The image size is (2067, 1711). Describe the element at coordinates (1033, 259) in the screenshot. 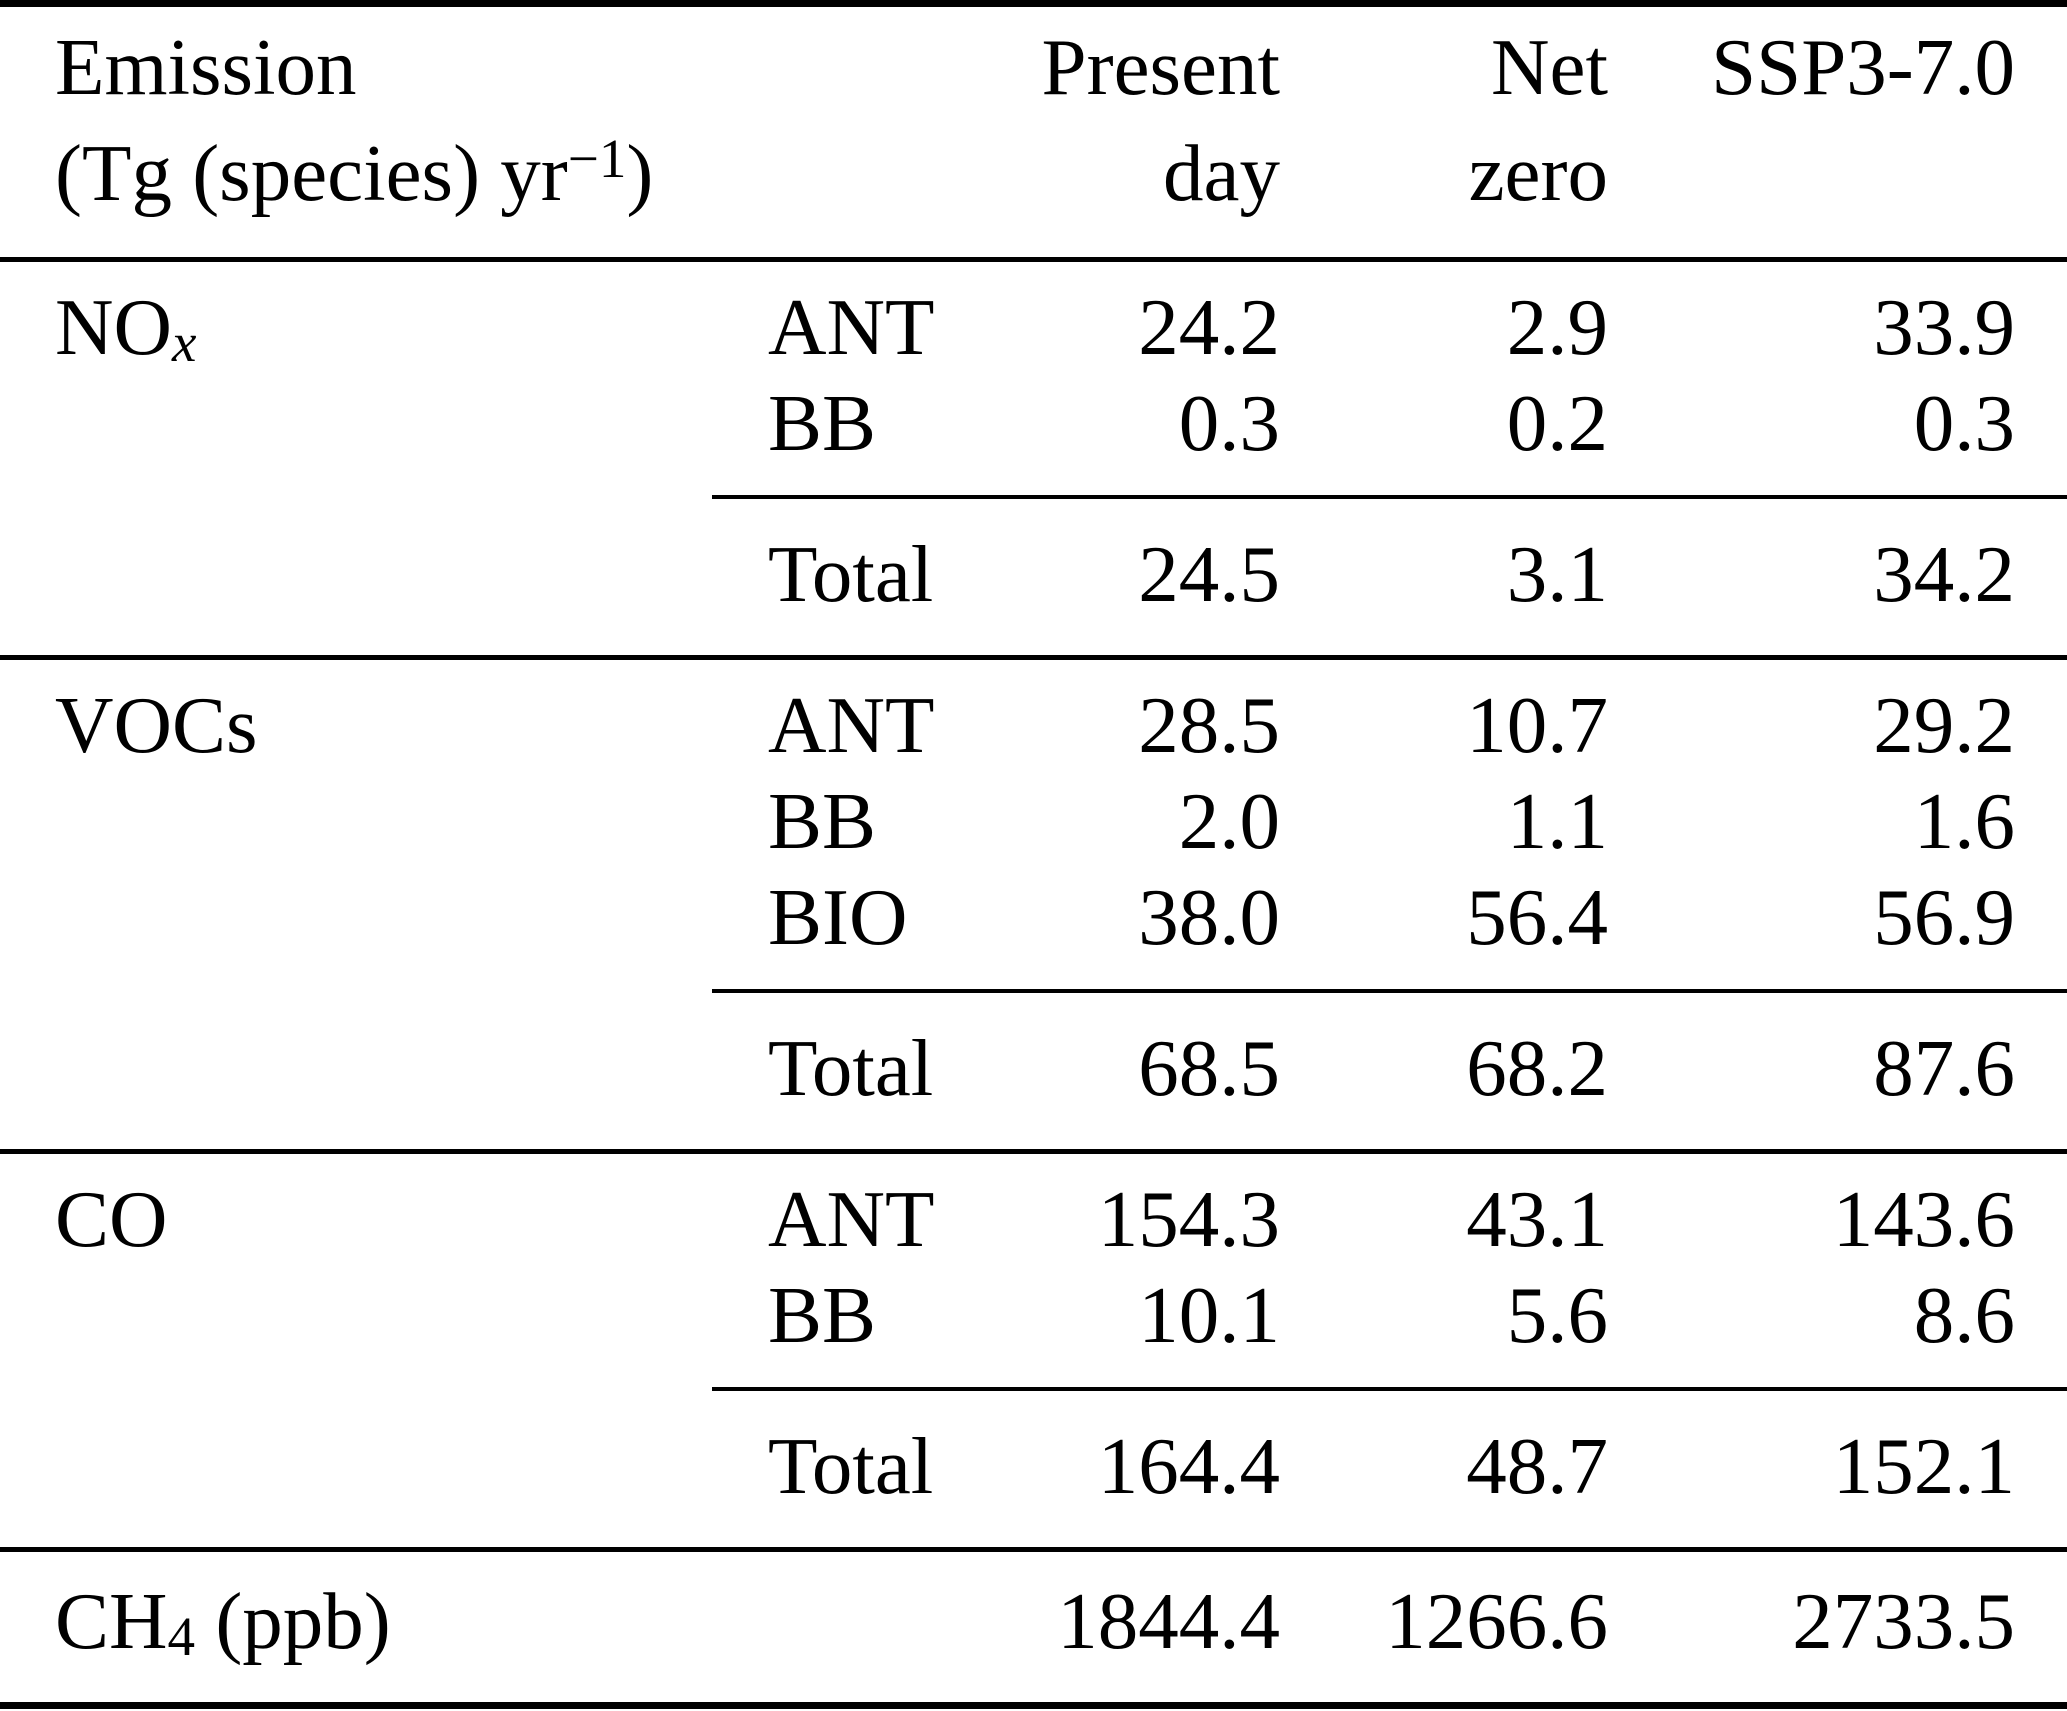

I see `header-rule` at that location.